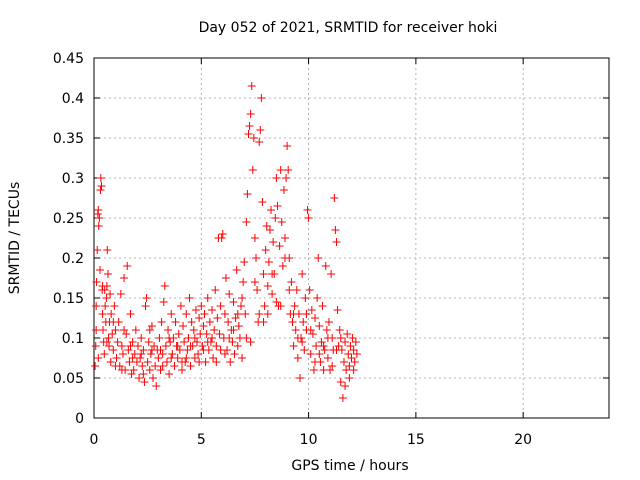 The width and height of the screenshot is (640, 480). I want to click on x-tick-labels: 0 5 10 15 20, so click(311, 440).